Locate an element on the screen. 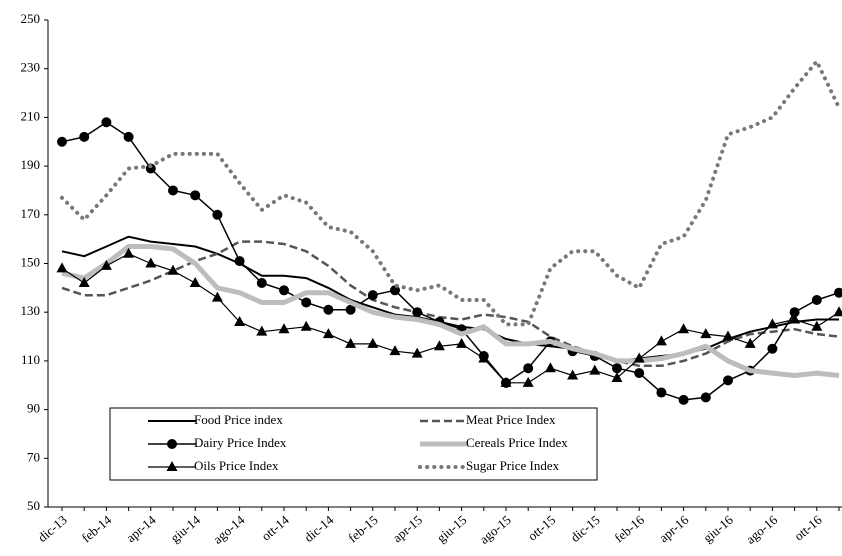  y-tick-label: 250 is located at coordinates (31, 18).